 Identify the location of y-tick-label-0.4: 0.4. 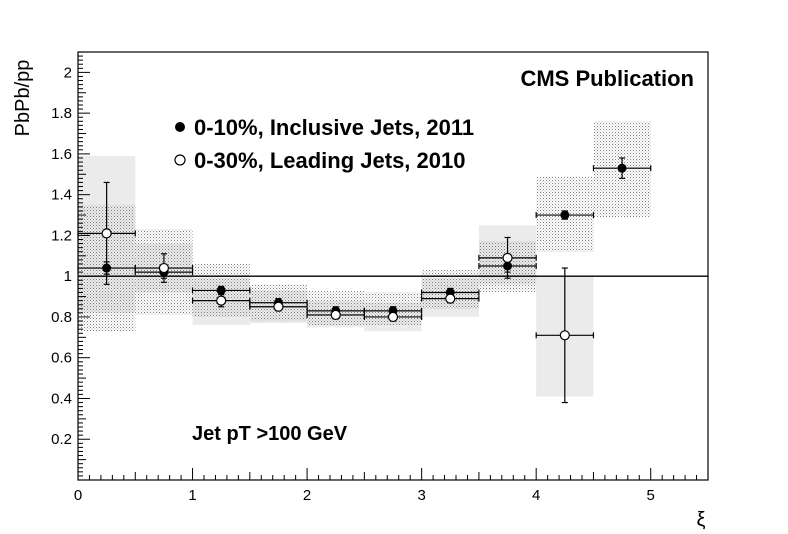
(61, 398).